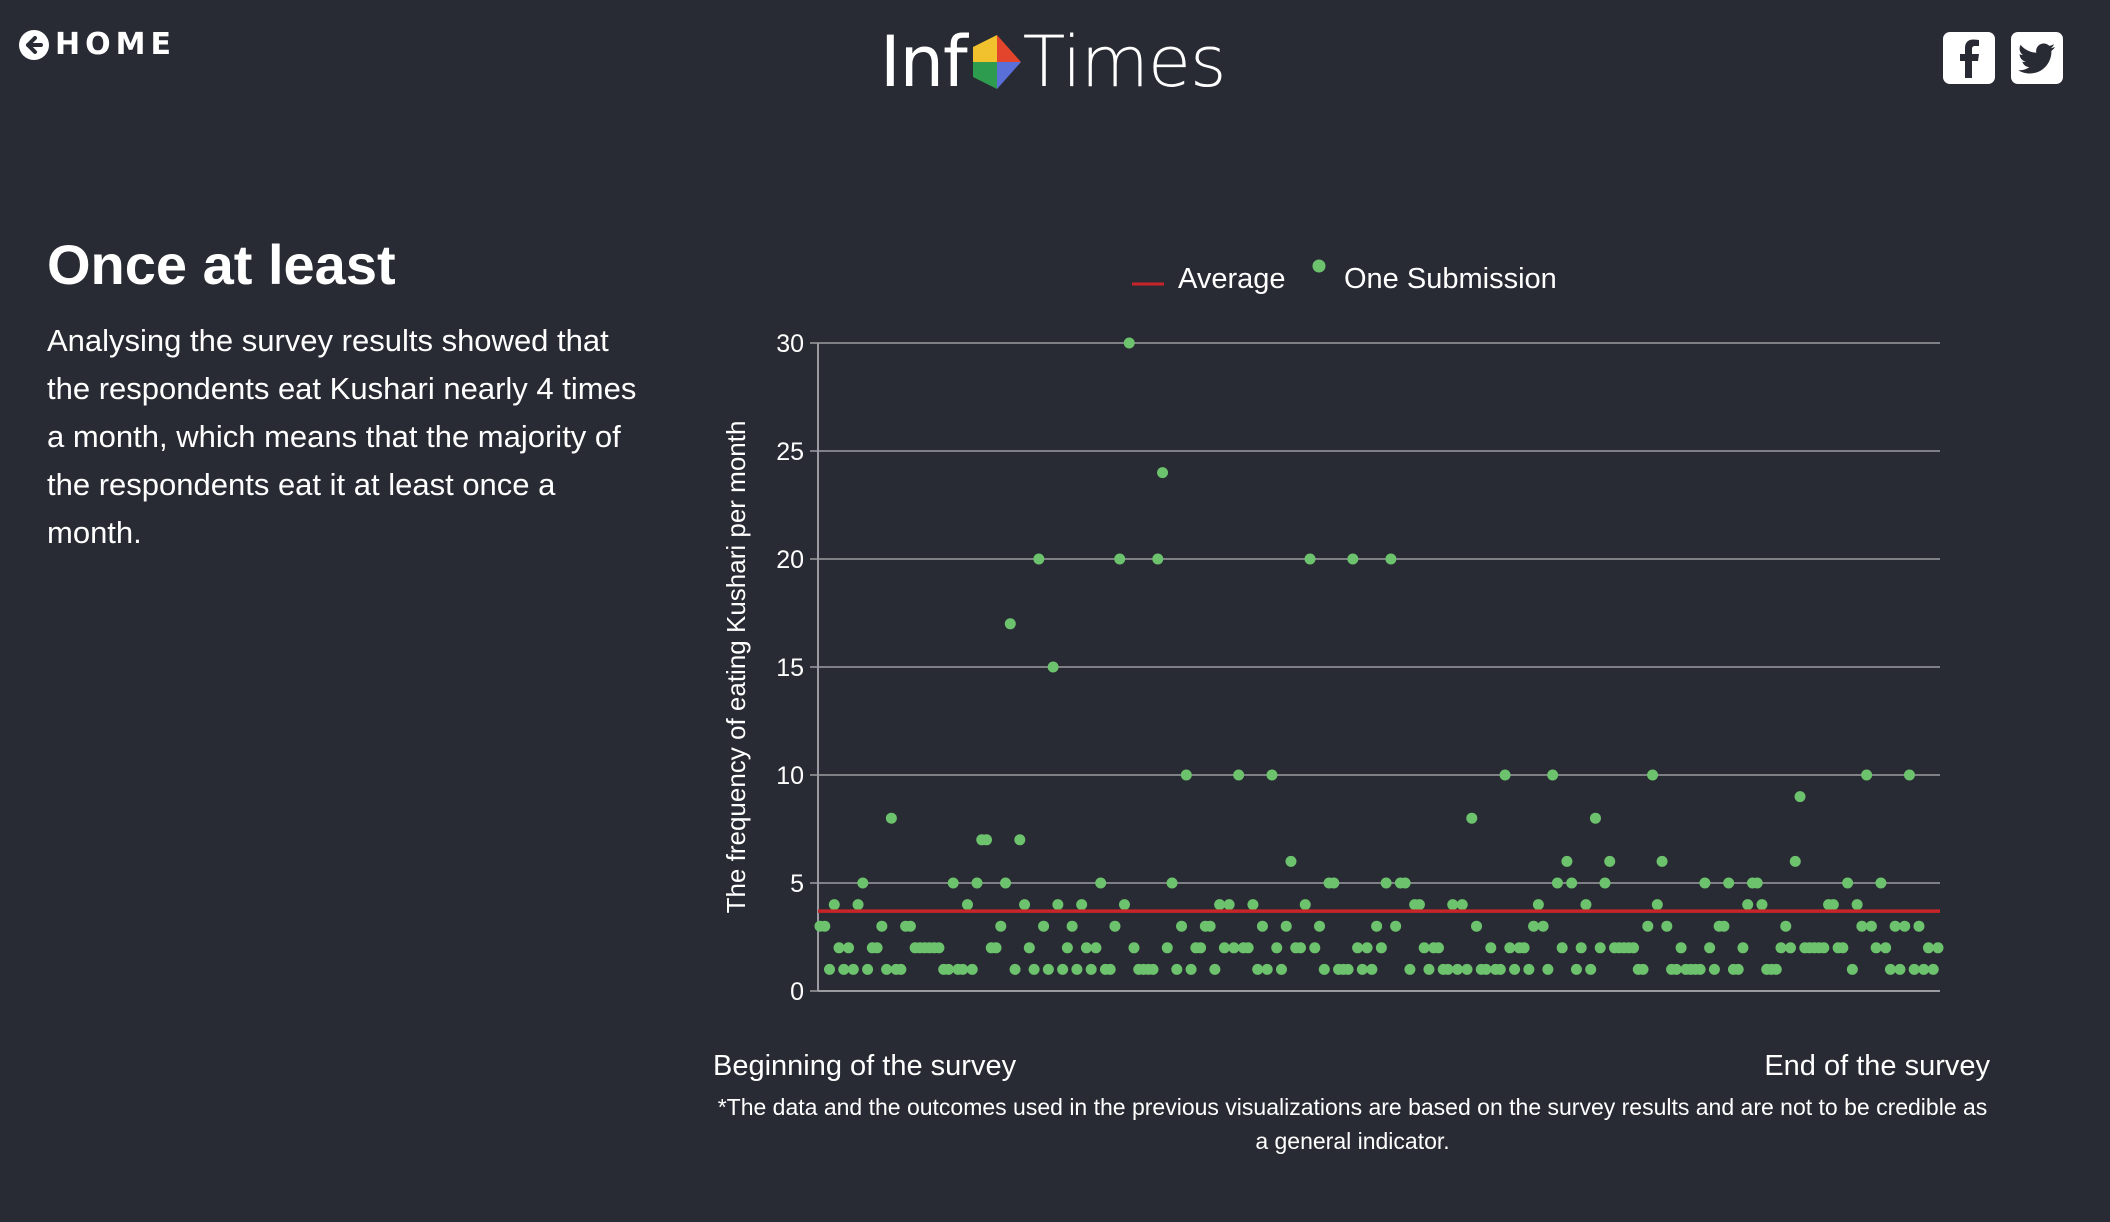 The image size is (2110, 1222). Describe the element at coordinates (1319, 266) in the screenshot. I see `legend-submission-swatch` at that location.